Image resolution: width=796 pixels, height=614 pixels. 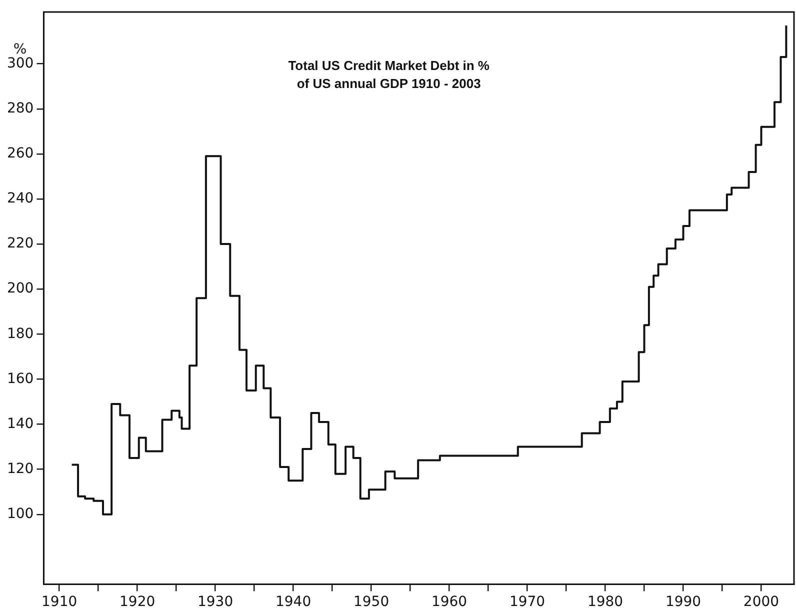 I want to click on x-tick-label: 1950, so click(x=371, y=602).